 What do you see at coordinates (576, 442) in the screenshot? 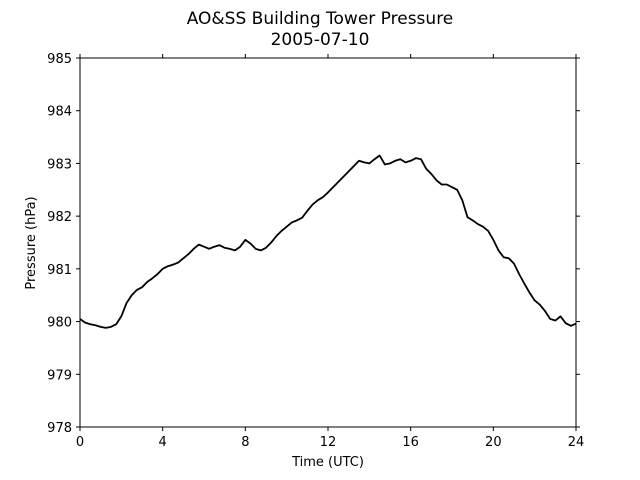
I see `x-tick-label: 24` at bounding box center [576, 442].